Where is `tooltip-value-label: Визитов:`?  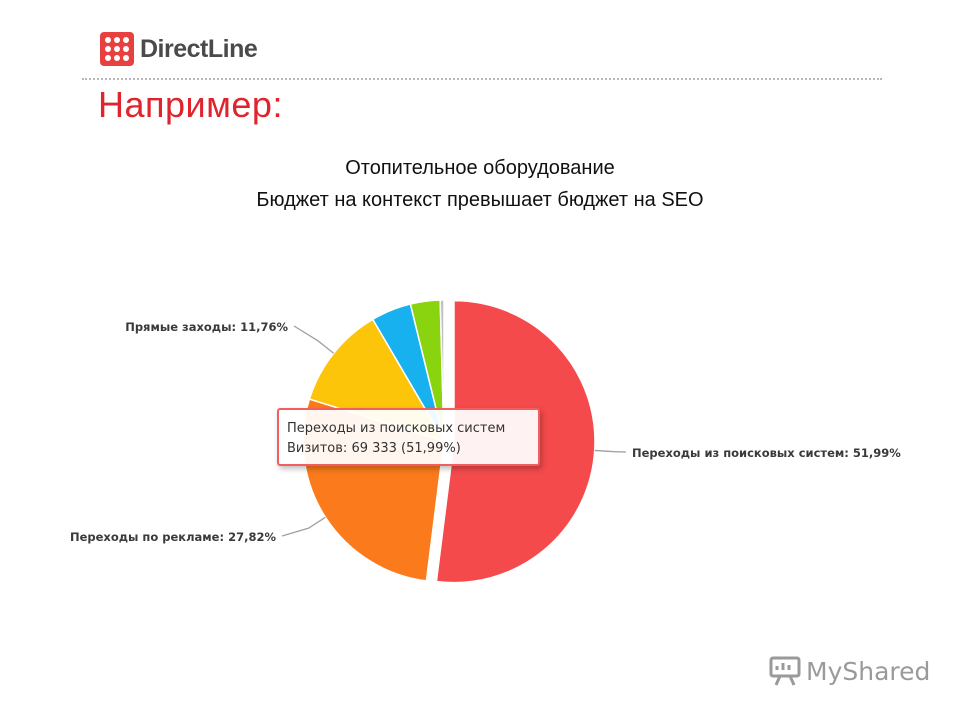
tooltip-value-label: Визитов: is located at coordinates (317, 448).